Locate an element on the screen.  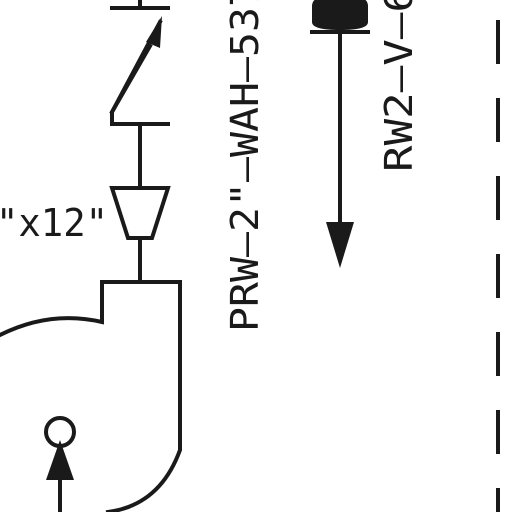
flow-arrow-down-icon is located at coordinates (340, 245).